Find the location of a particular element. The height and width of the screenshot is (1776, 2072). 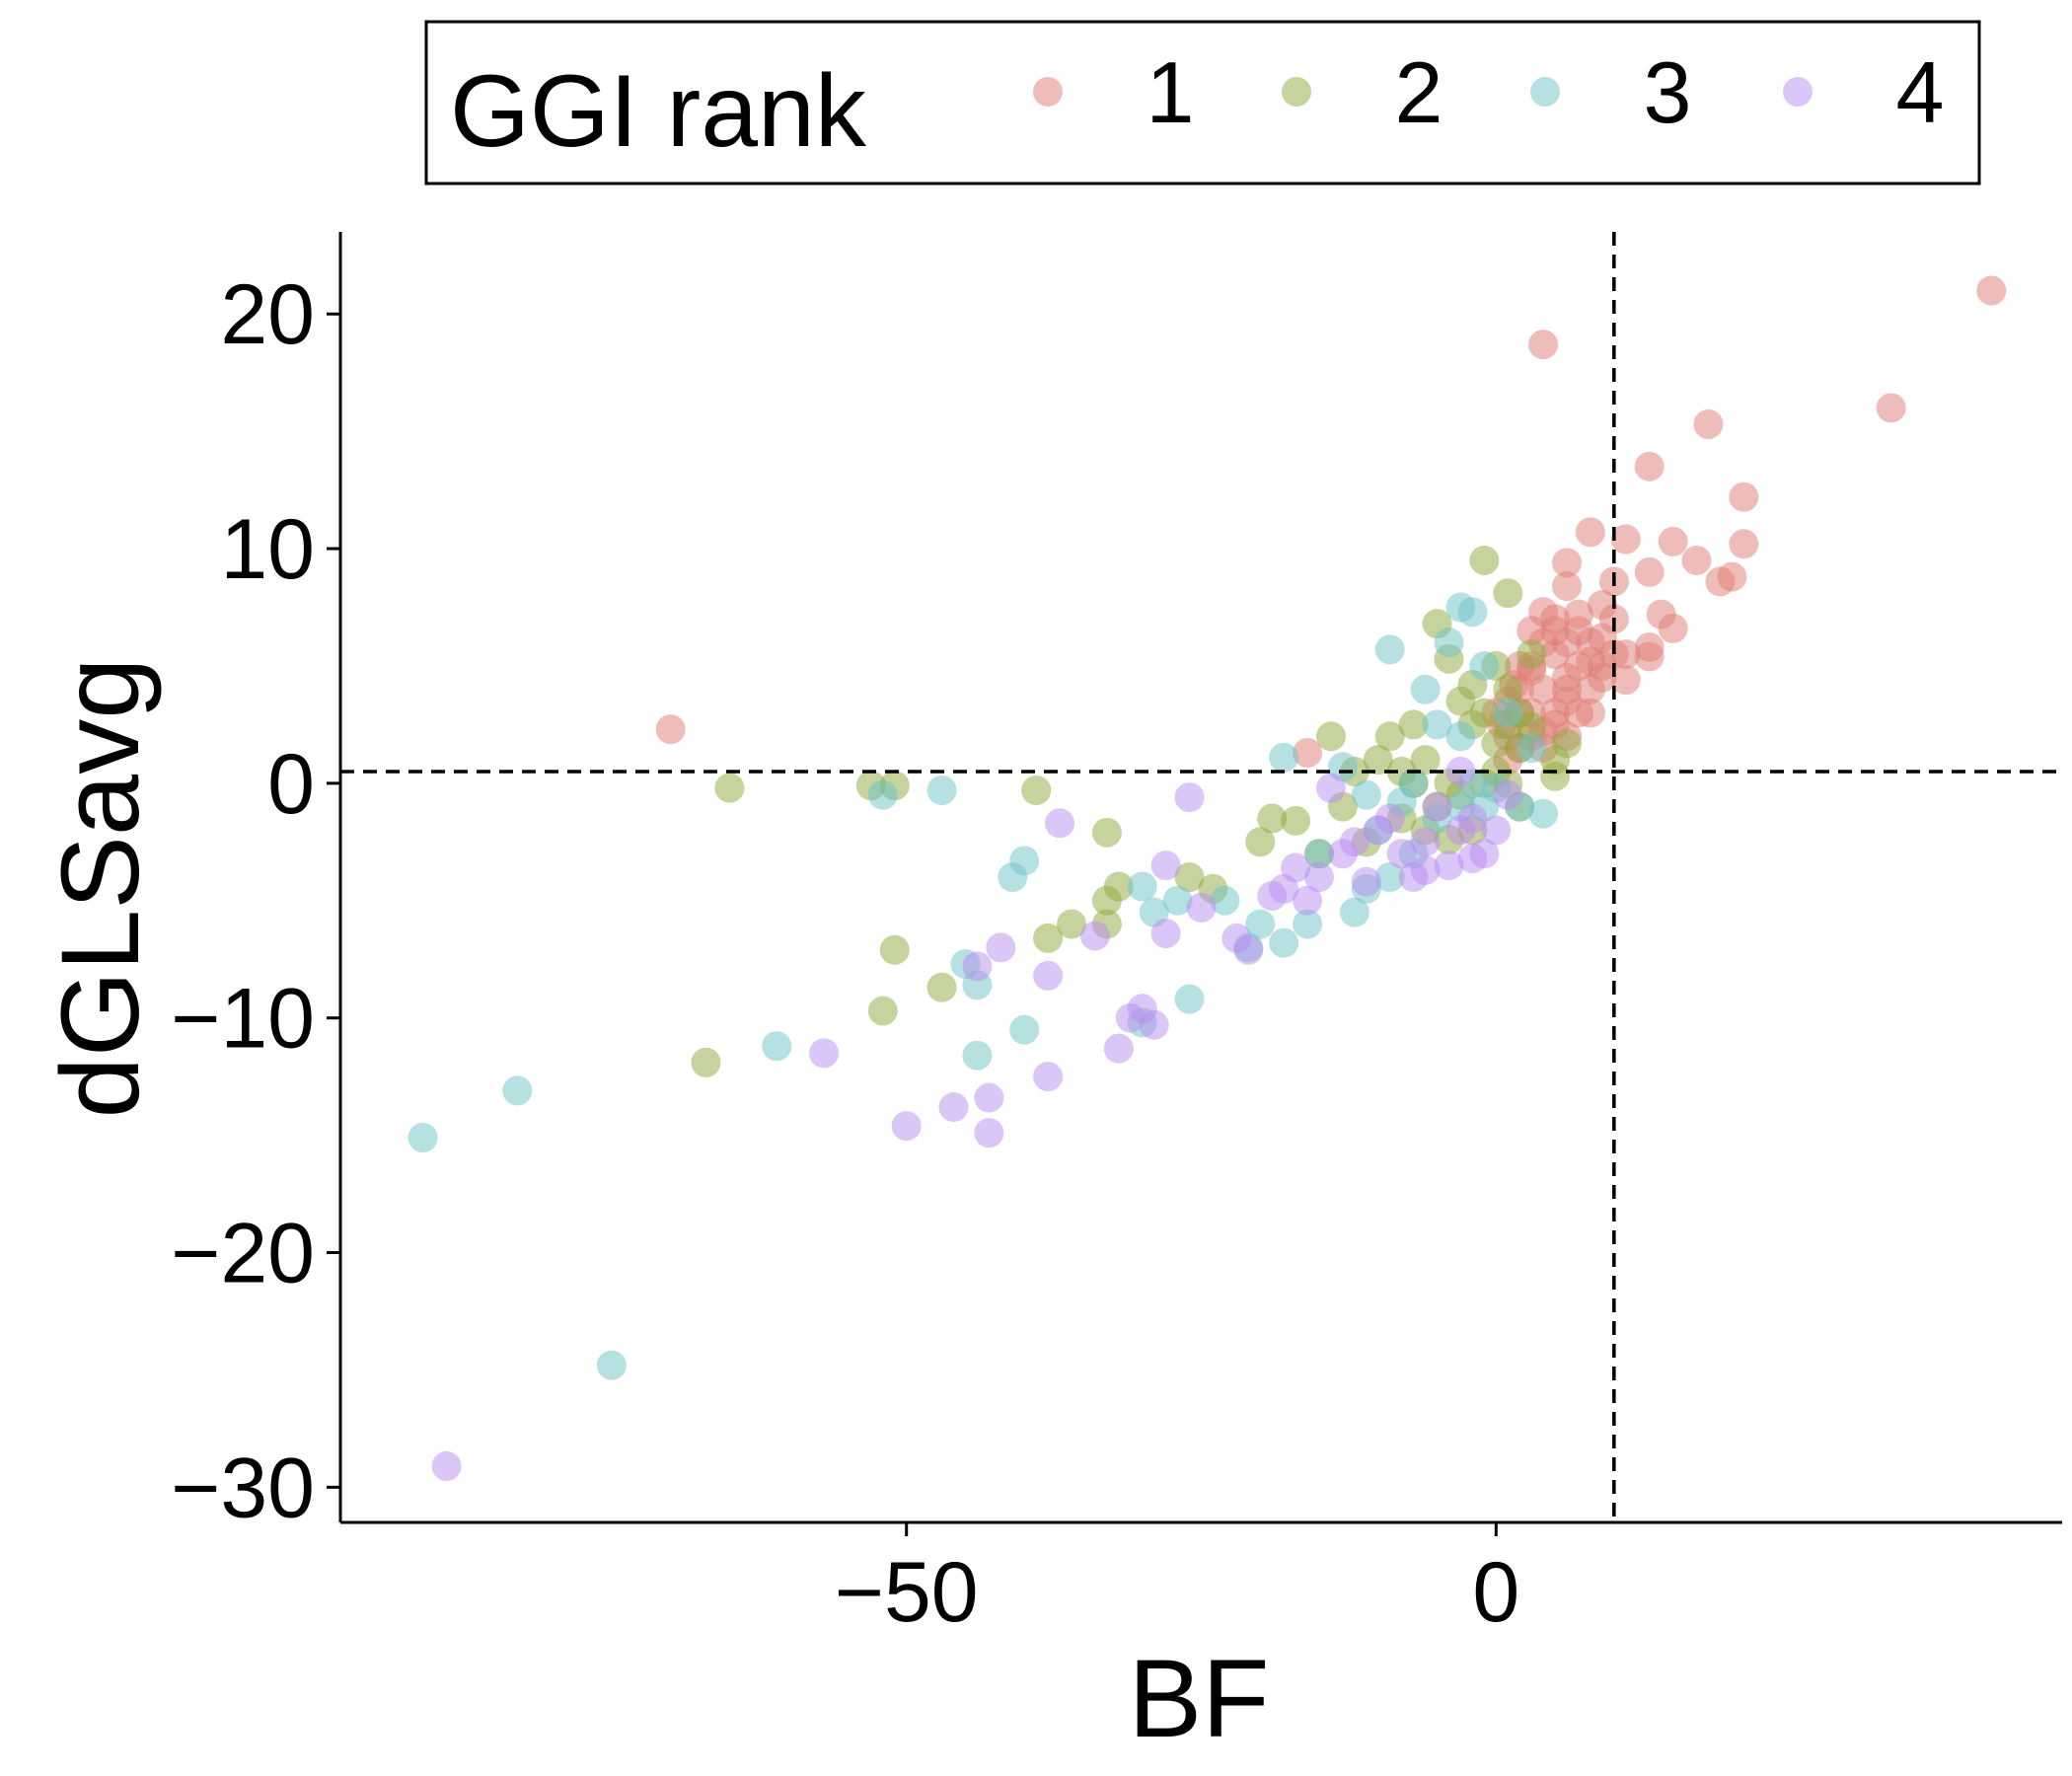

x-axis-ticks: −50 0 is located at coordinates (1177, 1581).